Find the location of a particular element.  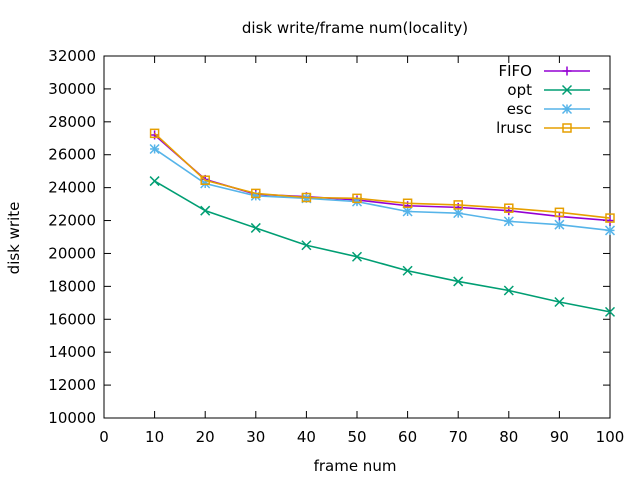

series-lrusc is located at coordinates (382, 175).